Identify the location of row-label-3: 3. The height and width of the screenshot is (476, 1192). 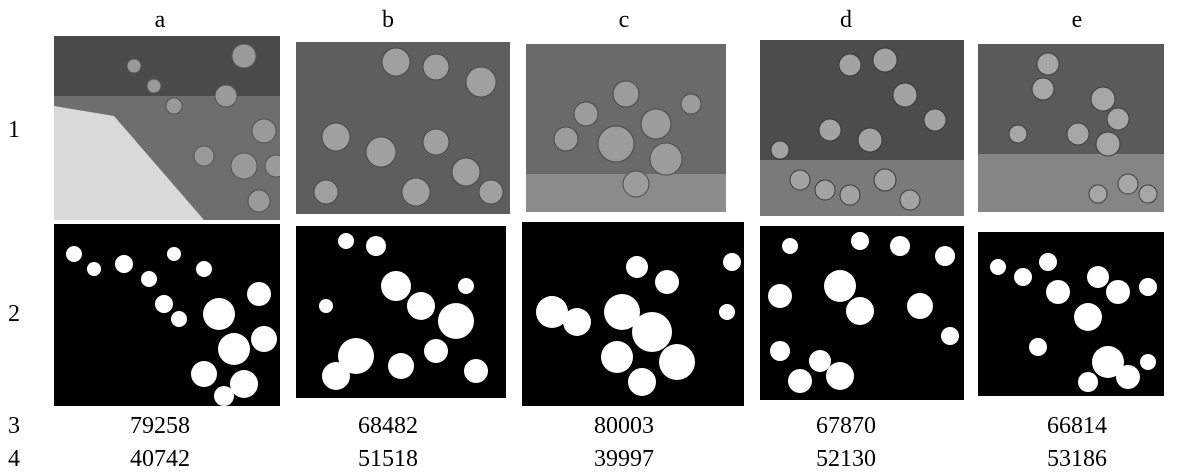
(14, 426).